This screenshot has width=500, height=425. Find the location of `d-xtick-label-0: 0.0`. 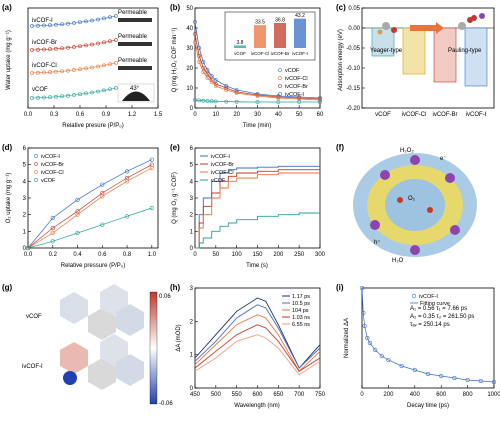

d-xtick-label-0: 0.0 is located at coordinates (28, 255).